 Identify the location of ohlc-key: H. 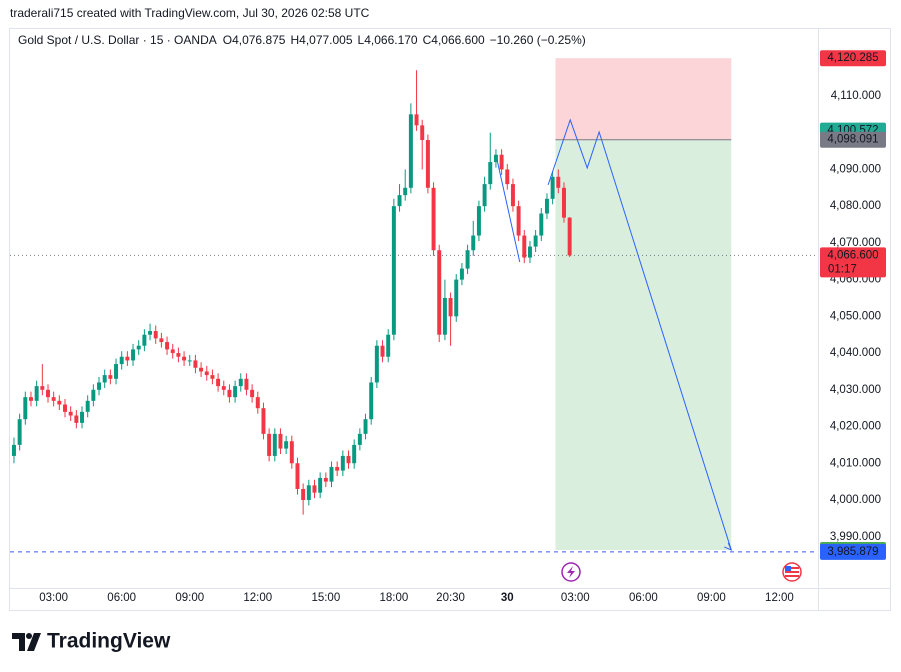
(294, 40).